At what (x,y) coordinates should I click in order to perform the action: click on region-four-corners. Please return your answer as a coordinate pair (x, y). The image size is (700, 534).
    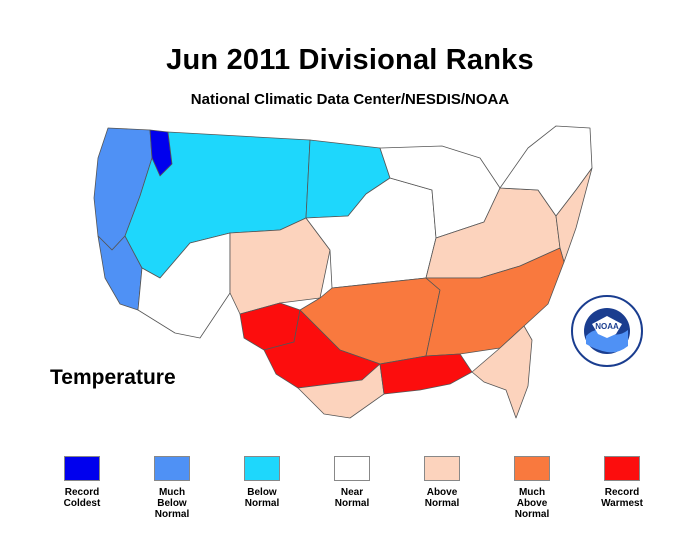
    Looking at the image, I should click on (280, 266).